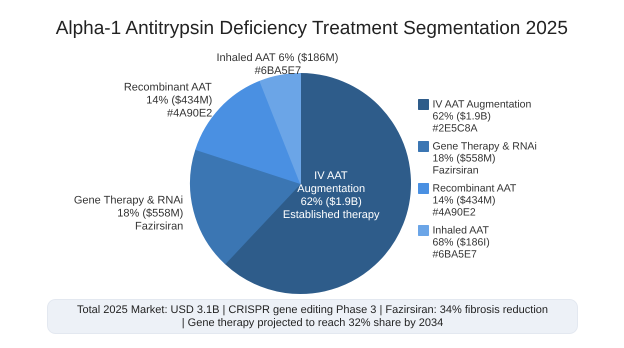 This screenshot has height=348, width=624. Describe the element at coordinates (150, 220) in the screenshot. I see `data-label: 18% ($558M) Fazirsiran` at that location.